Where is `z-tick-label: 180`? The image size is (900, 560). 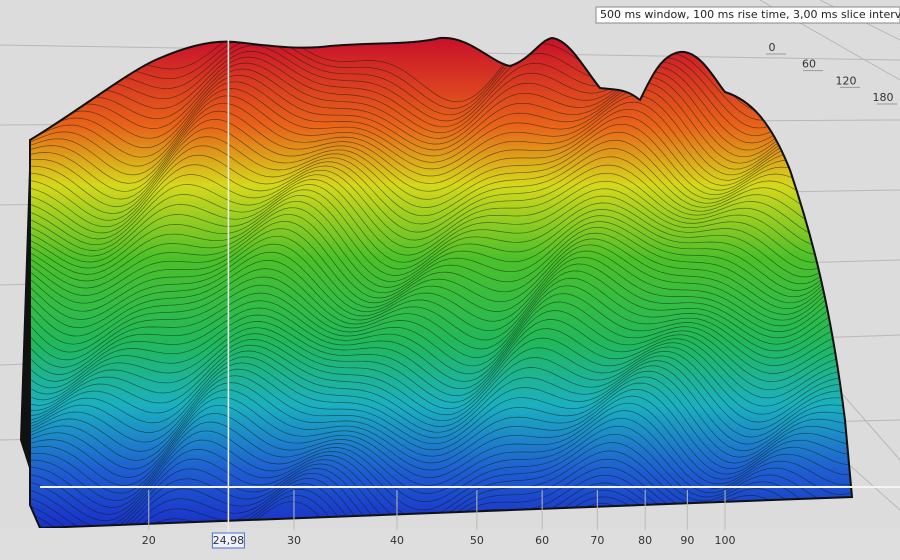 z-tick-label: 180 is located at coordinates (883, 97).